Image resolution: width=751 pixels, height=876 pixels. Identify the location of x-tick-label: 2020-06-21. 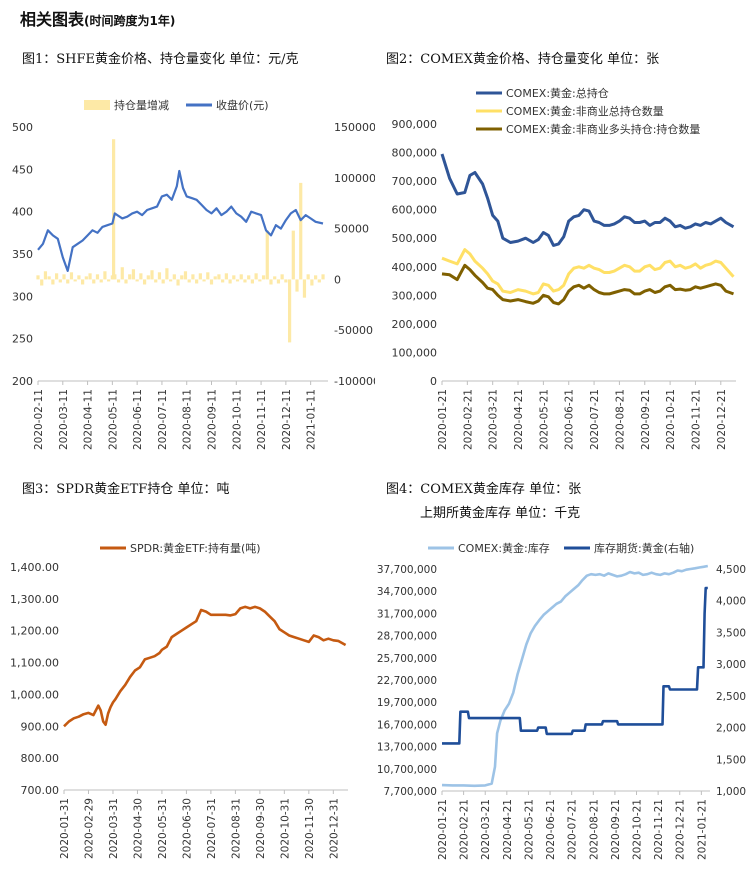
(551, 829).